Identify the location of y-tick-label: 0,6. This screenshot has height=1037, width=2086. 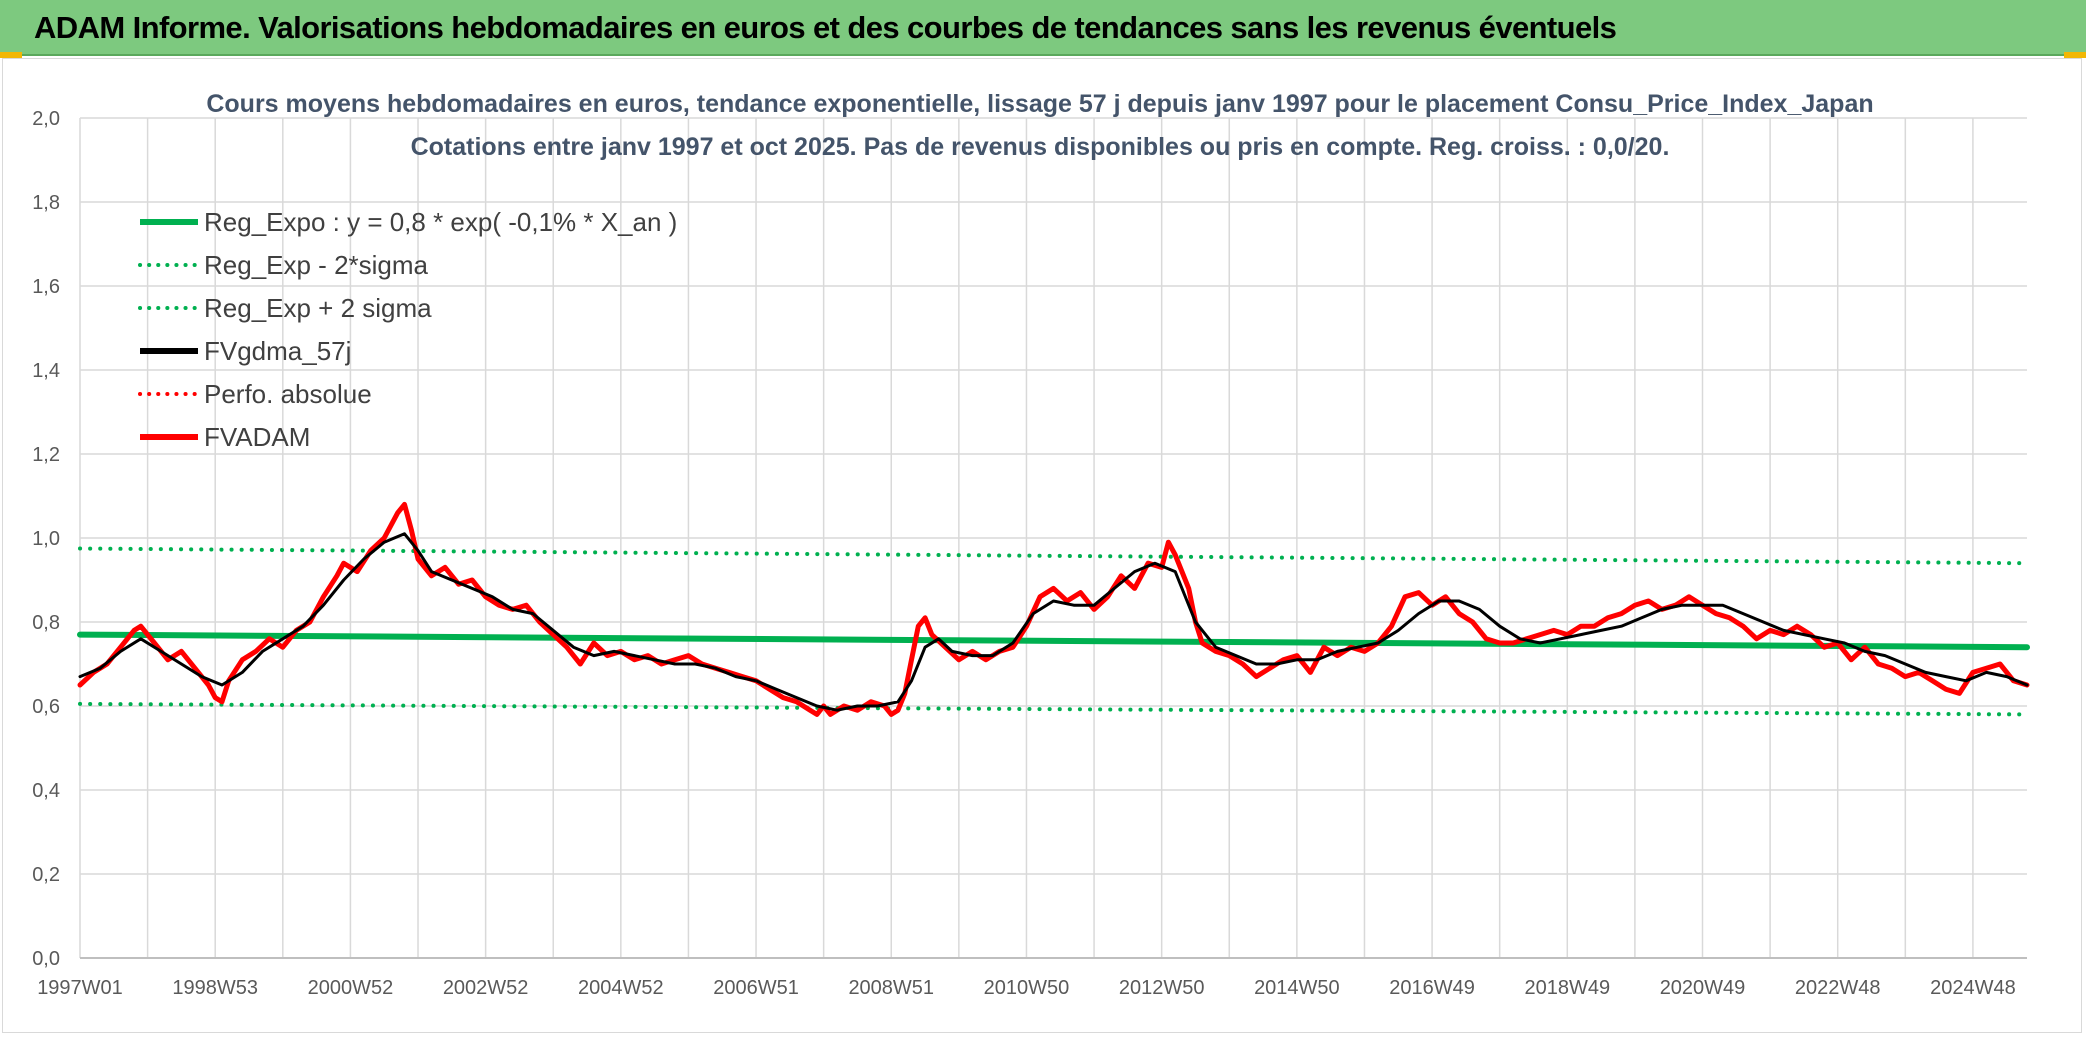
(46, 707).